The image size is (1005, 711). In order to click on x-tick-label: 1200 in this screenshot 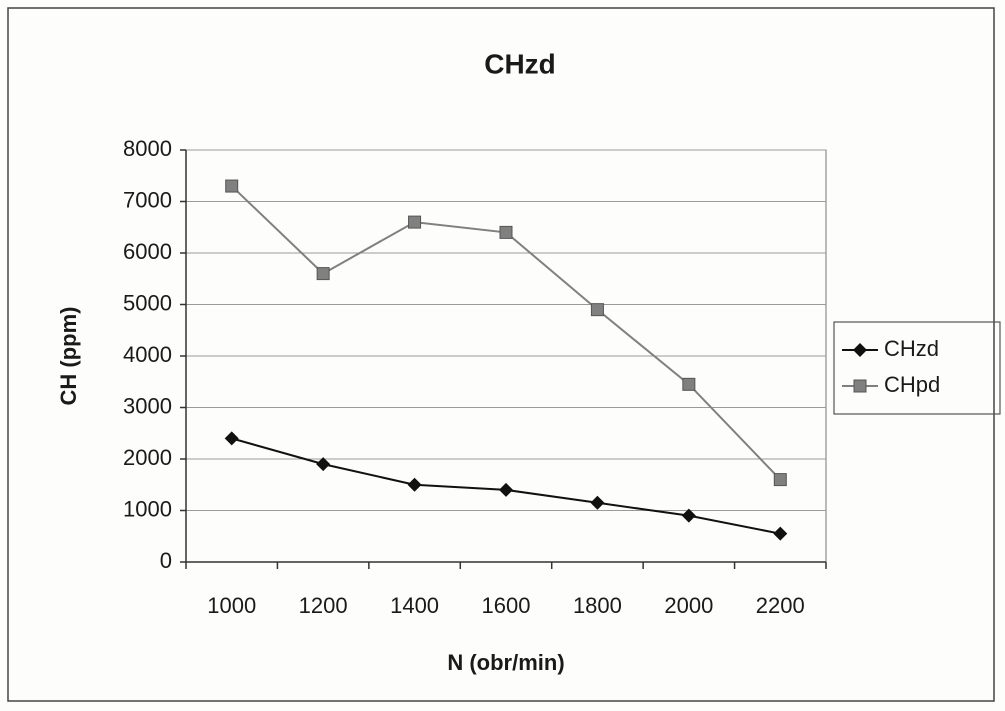, I will do `click(323, 605)`.